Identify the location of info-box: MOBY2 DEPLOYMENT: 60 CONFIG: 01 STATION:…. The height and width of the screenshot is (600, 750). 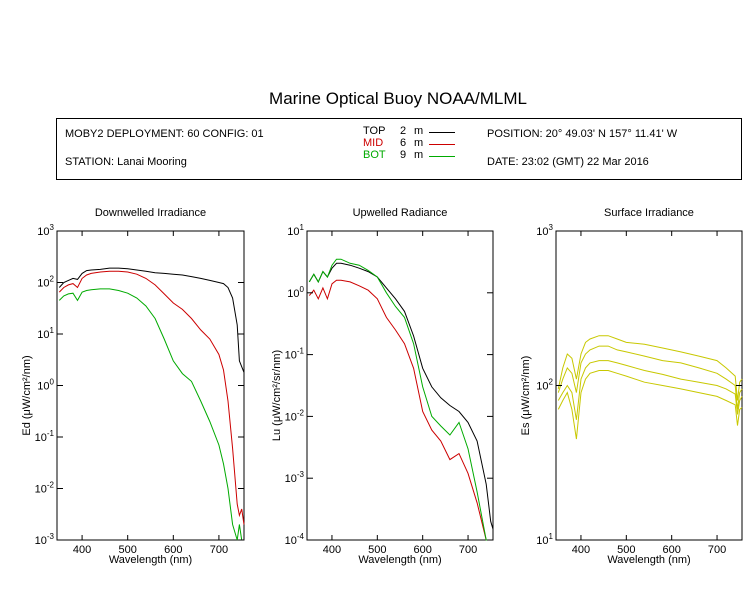
(399, 149).